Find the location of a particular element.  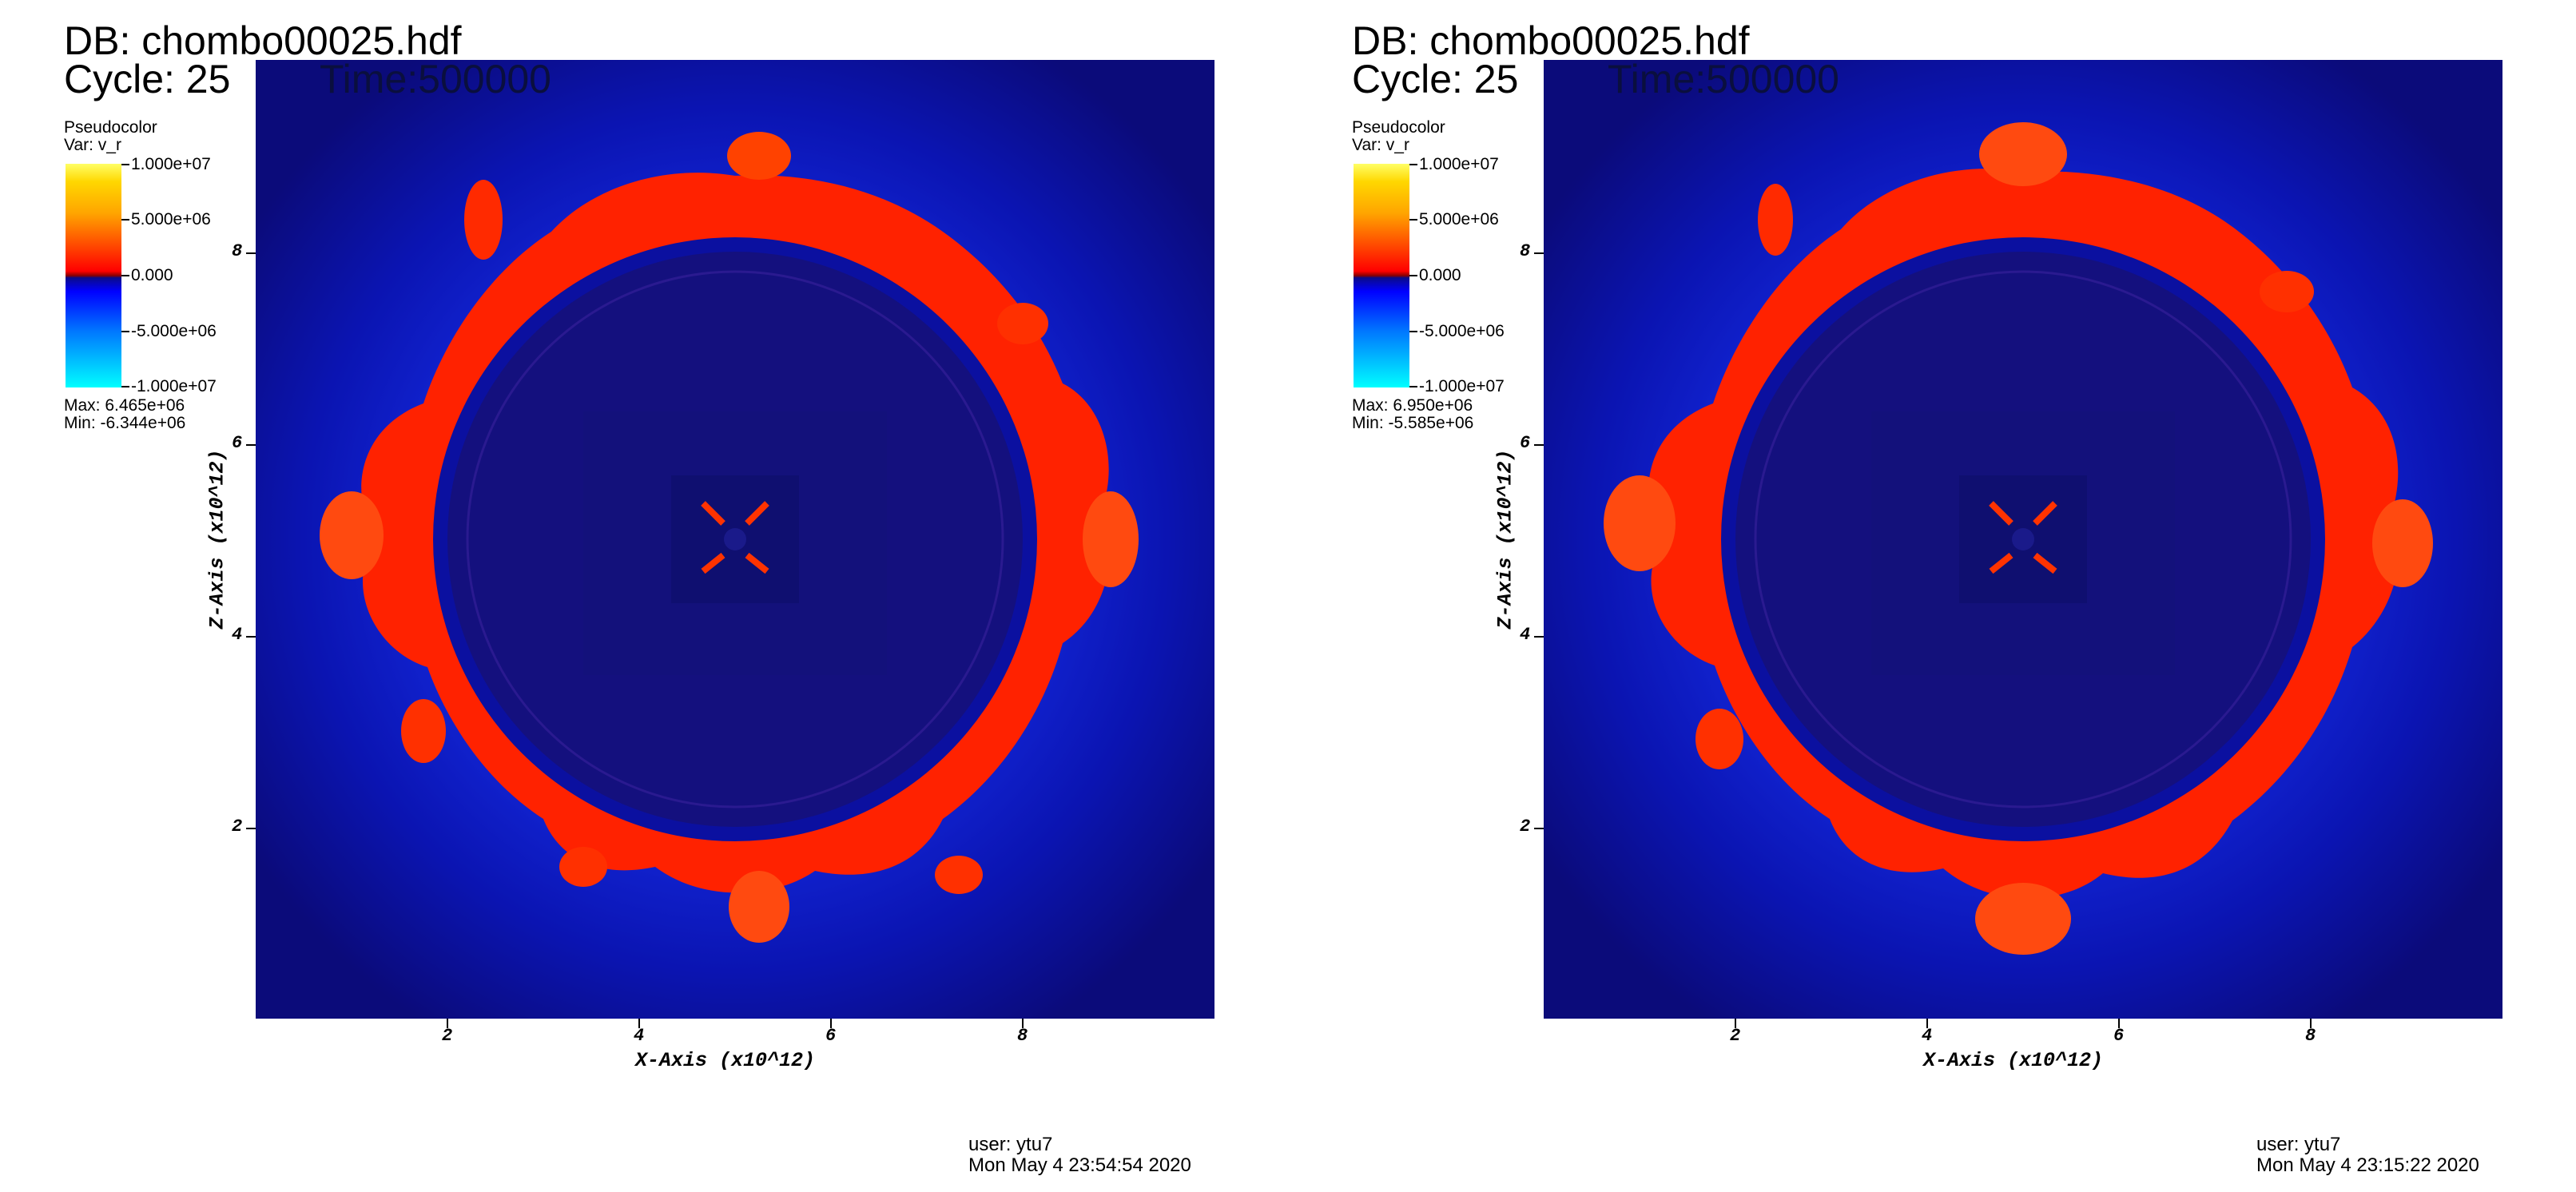

min-value: Min: -6.344e+06 is located at coordinates (125, 423).